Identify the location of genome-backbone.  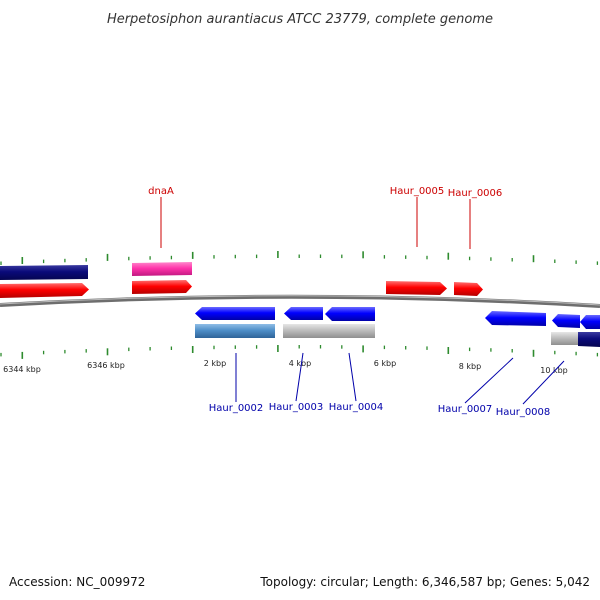
(300, 301).